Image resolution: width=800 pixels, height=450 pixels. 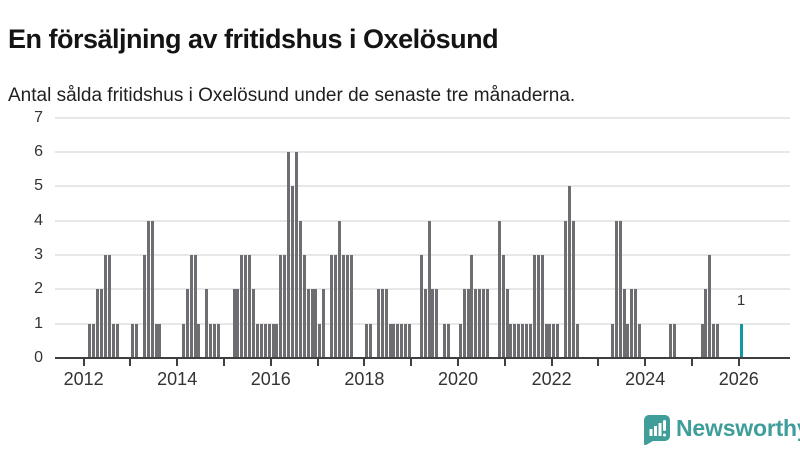 I want to click on x-axis-tick-2022, so click(x=551, y=362).